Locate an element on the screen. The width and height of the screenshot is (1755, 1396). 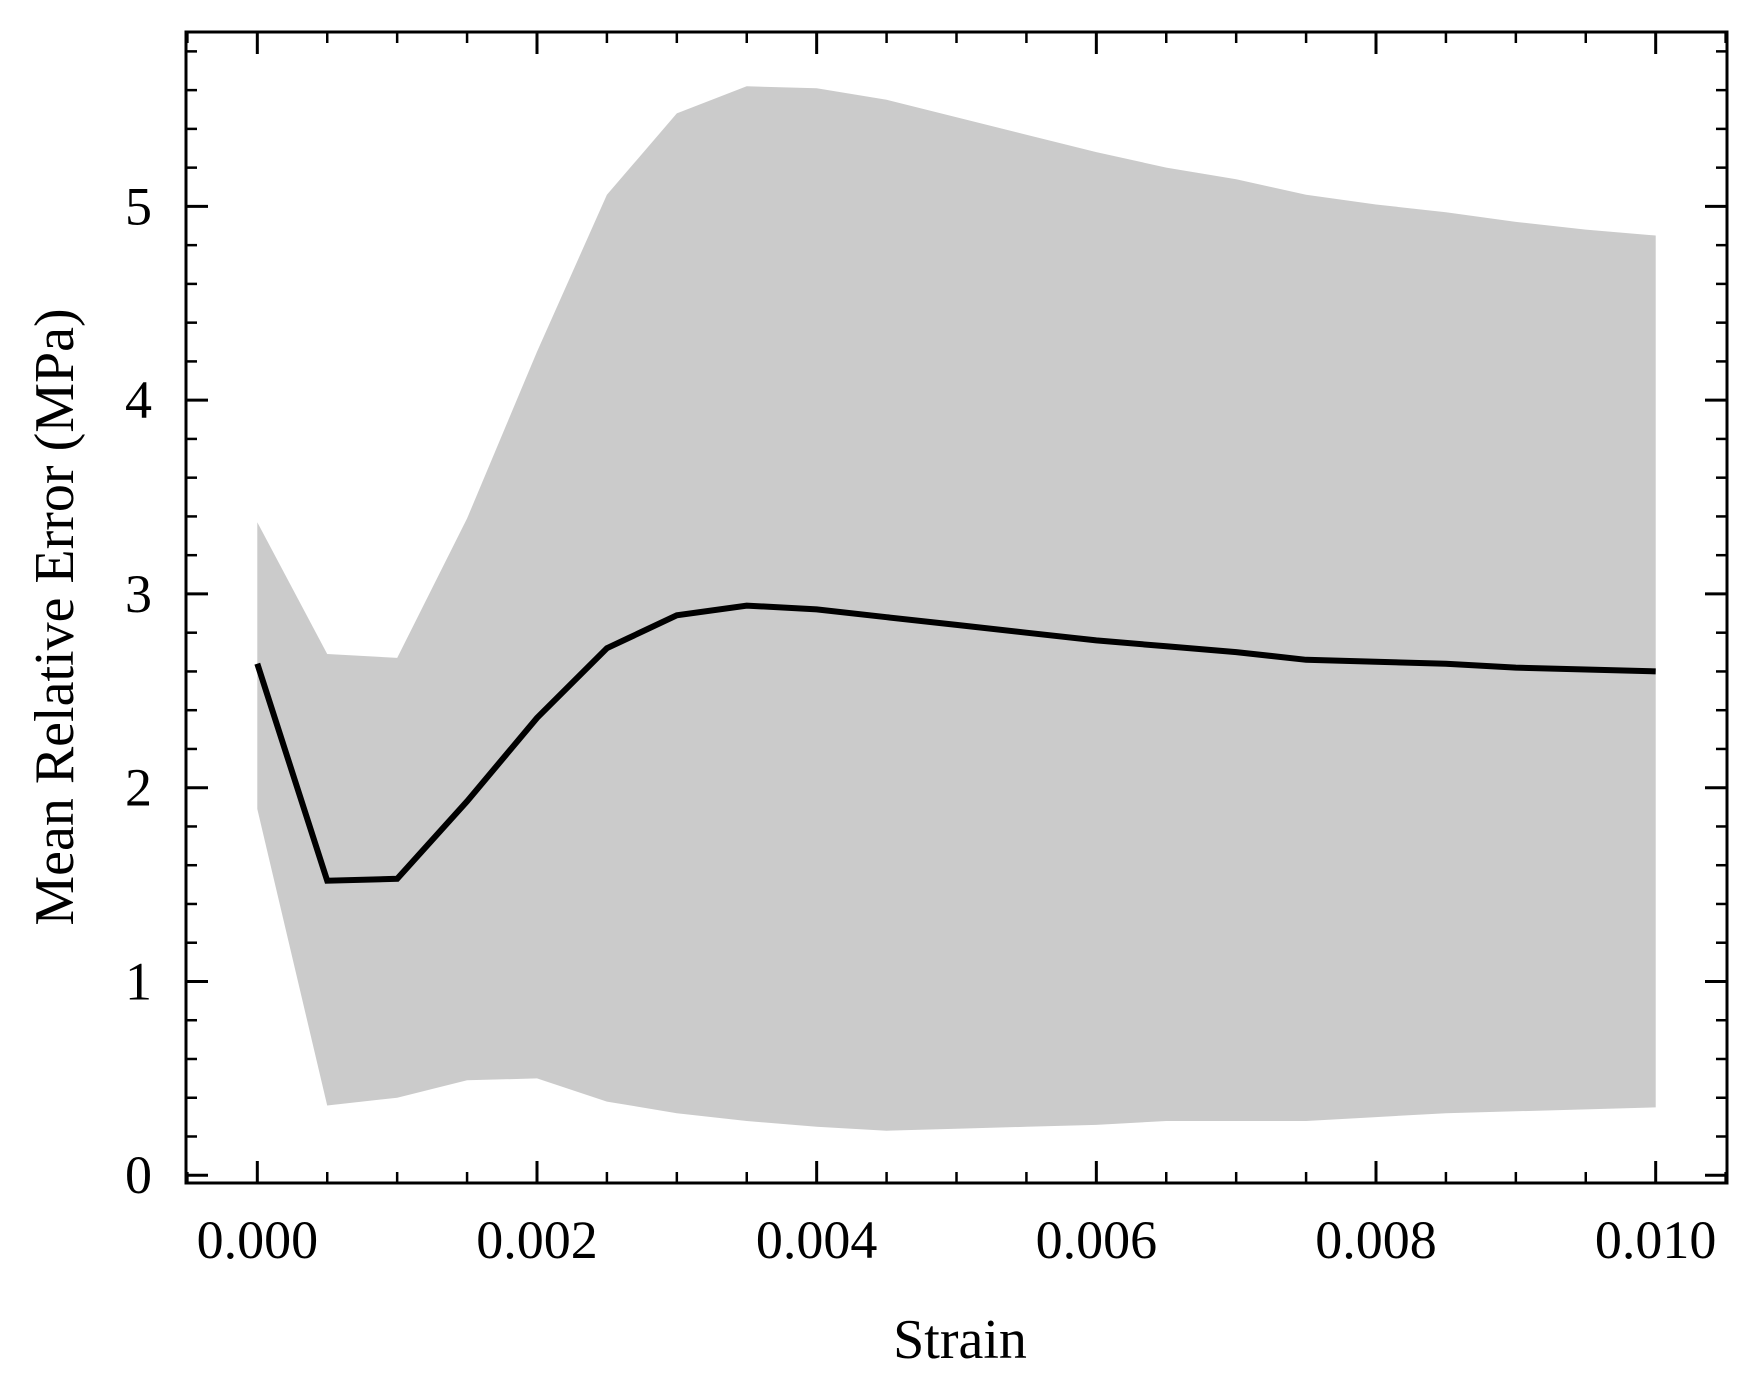
y-tick-label: 1 is located at coordinates (138, 981).